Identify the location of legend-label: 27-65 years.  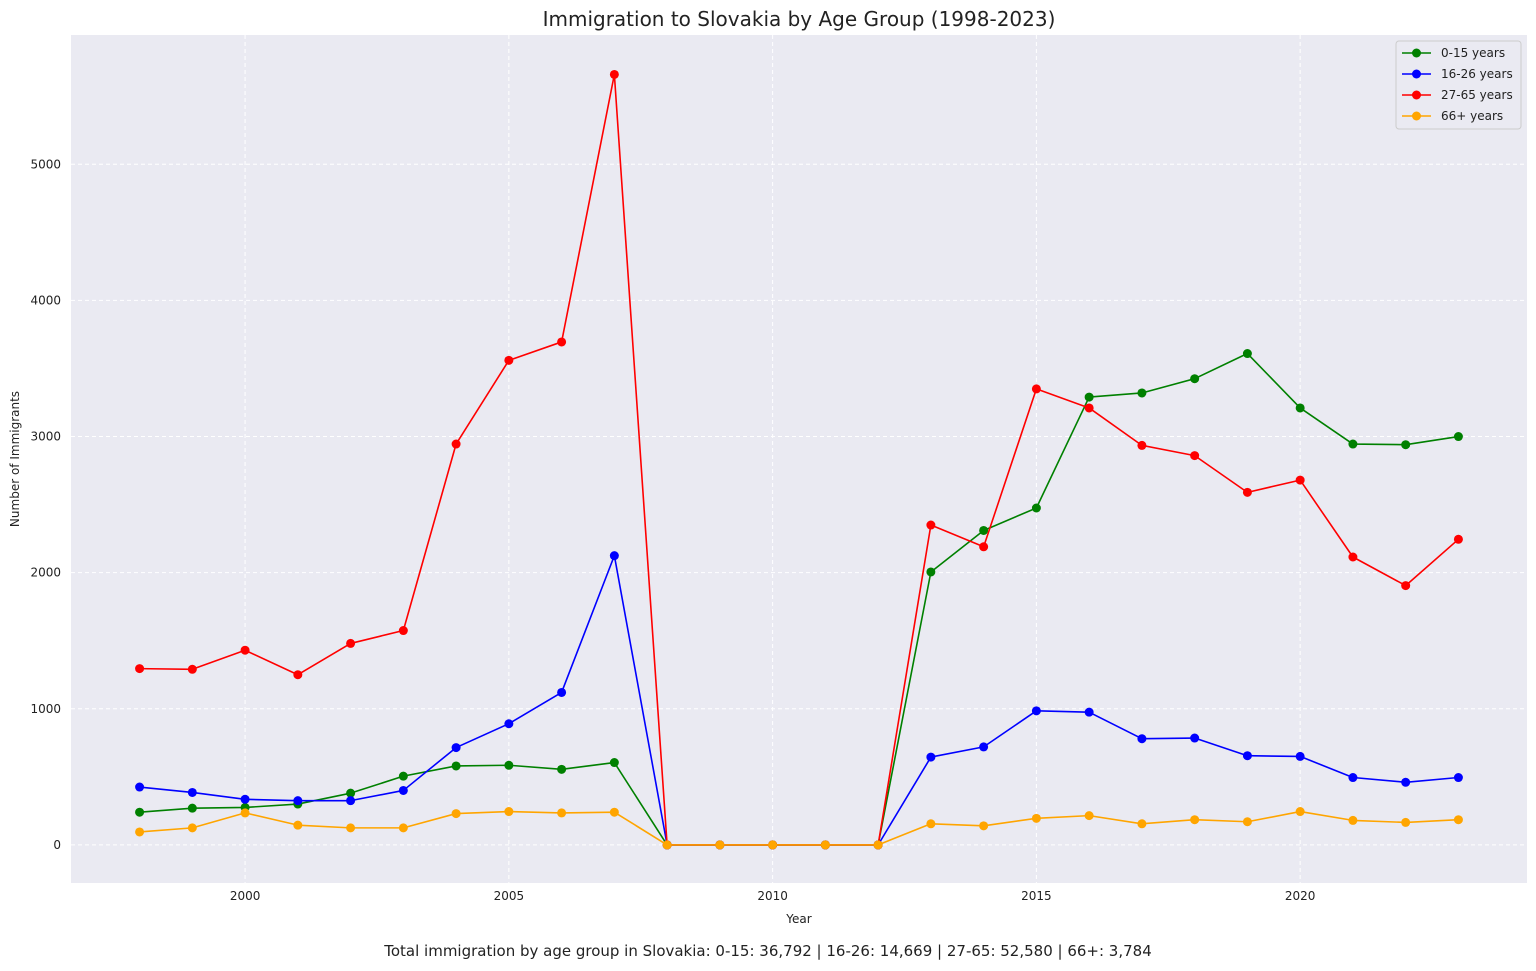
(1477, 95).